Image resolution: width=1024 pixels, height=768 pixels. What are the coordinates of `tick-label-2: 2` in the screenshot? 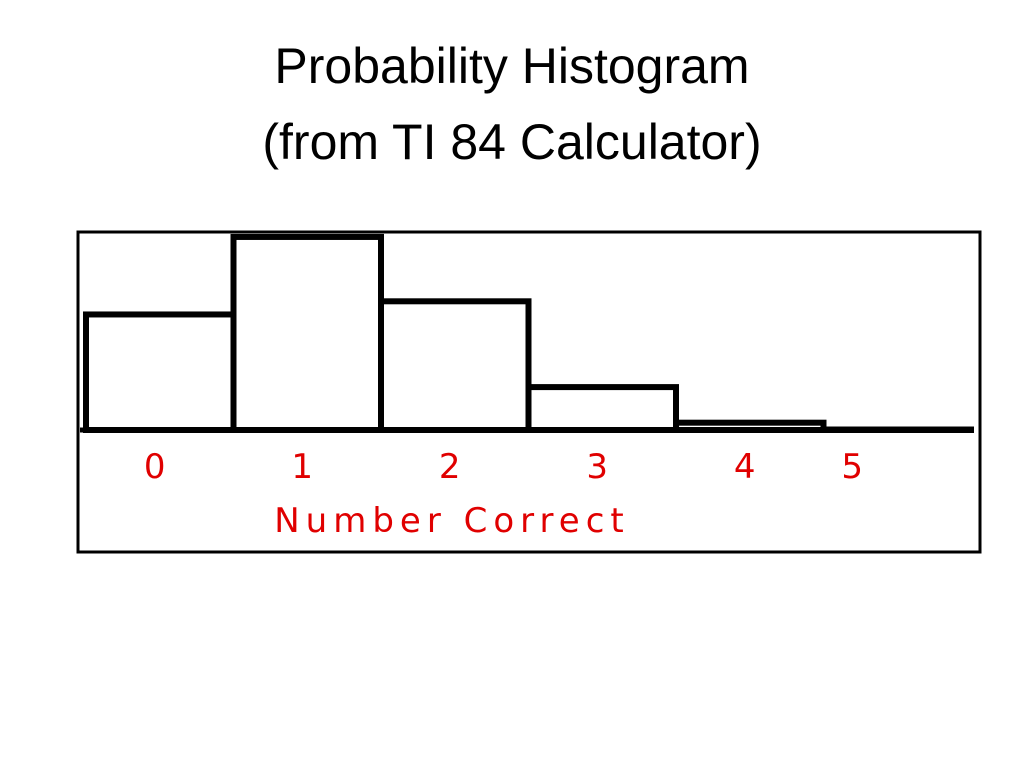 It's located at (450, 467).